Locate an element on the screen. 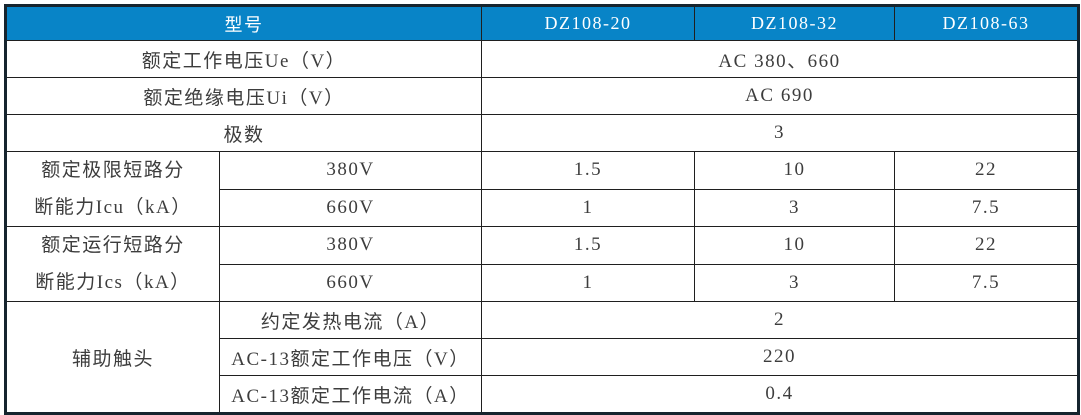 The image size is (1081, 415). spec-value-cell: 0.4 is located at coordinates (780, 394).